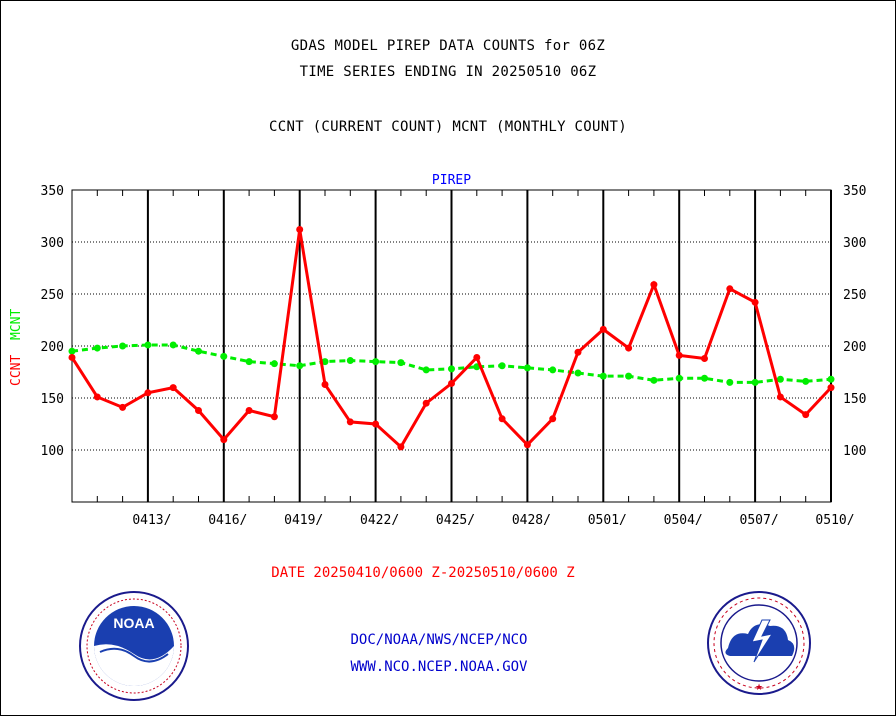 This screenshot has height=716, width=896. I want to click on x-tick-label: 0510/, so click(834, 520).